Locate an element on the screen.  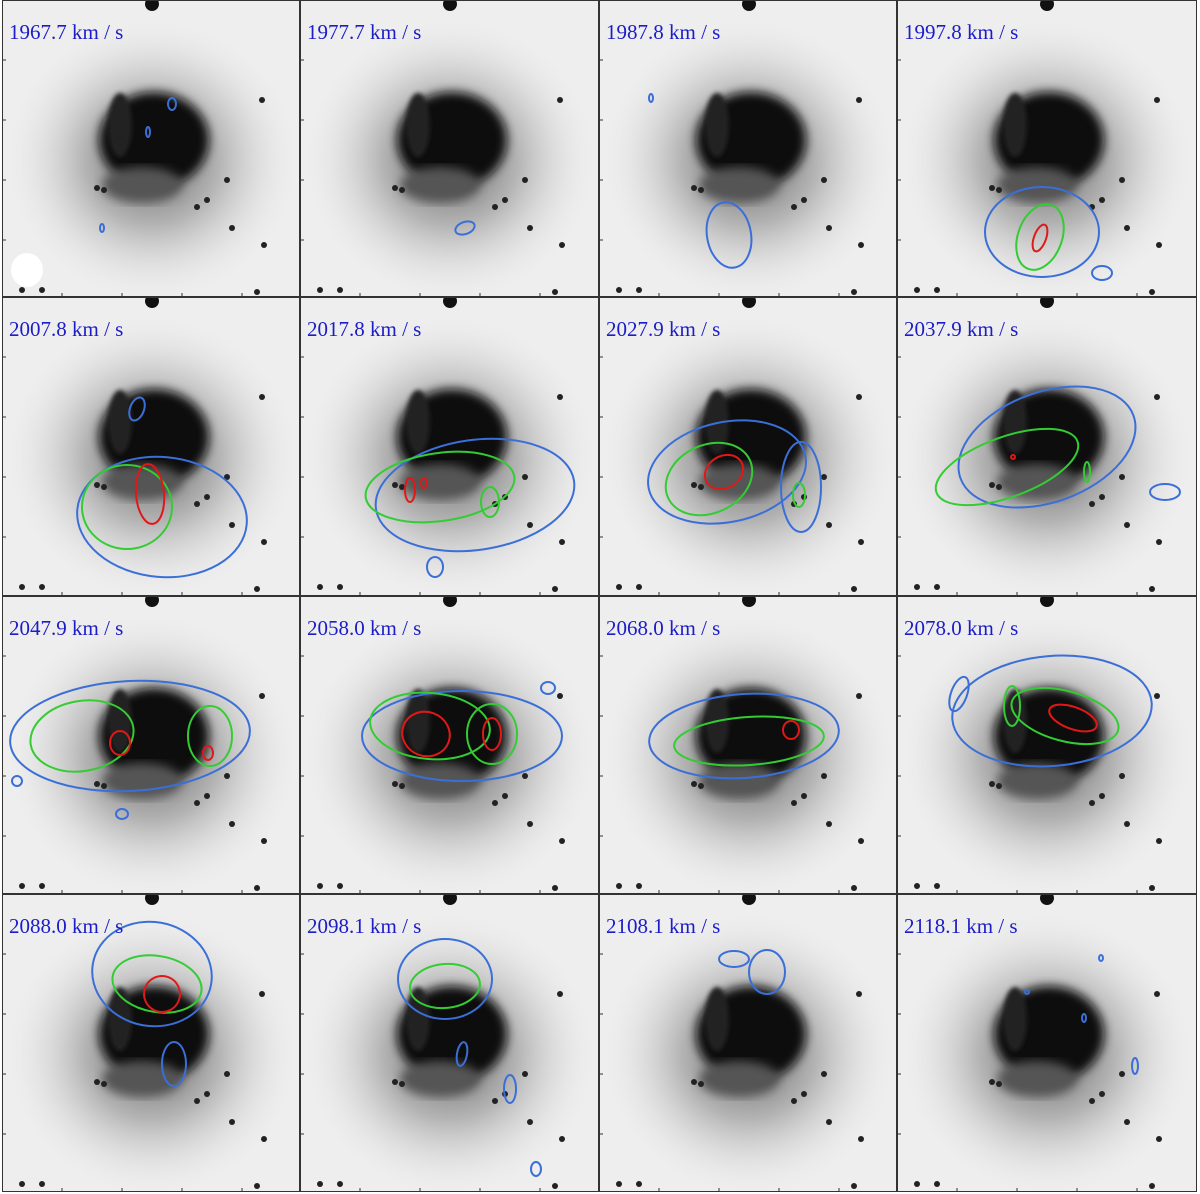
velocity-label: 1967.7 km / s is located at coordinates (66, 32).